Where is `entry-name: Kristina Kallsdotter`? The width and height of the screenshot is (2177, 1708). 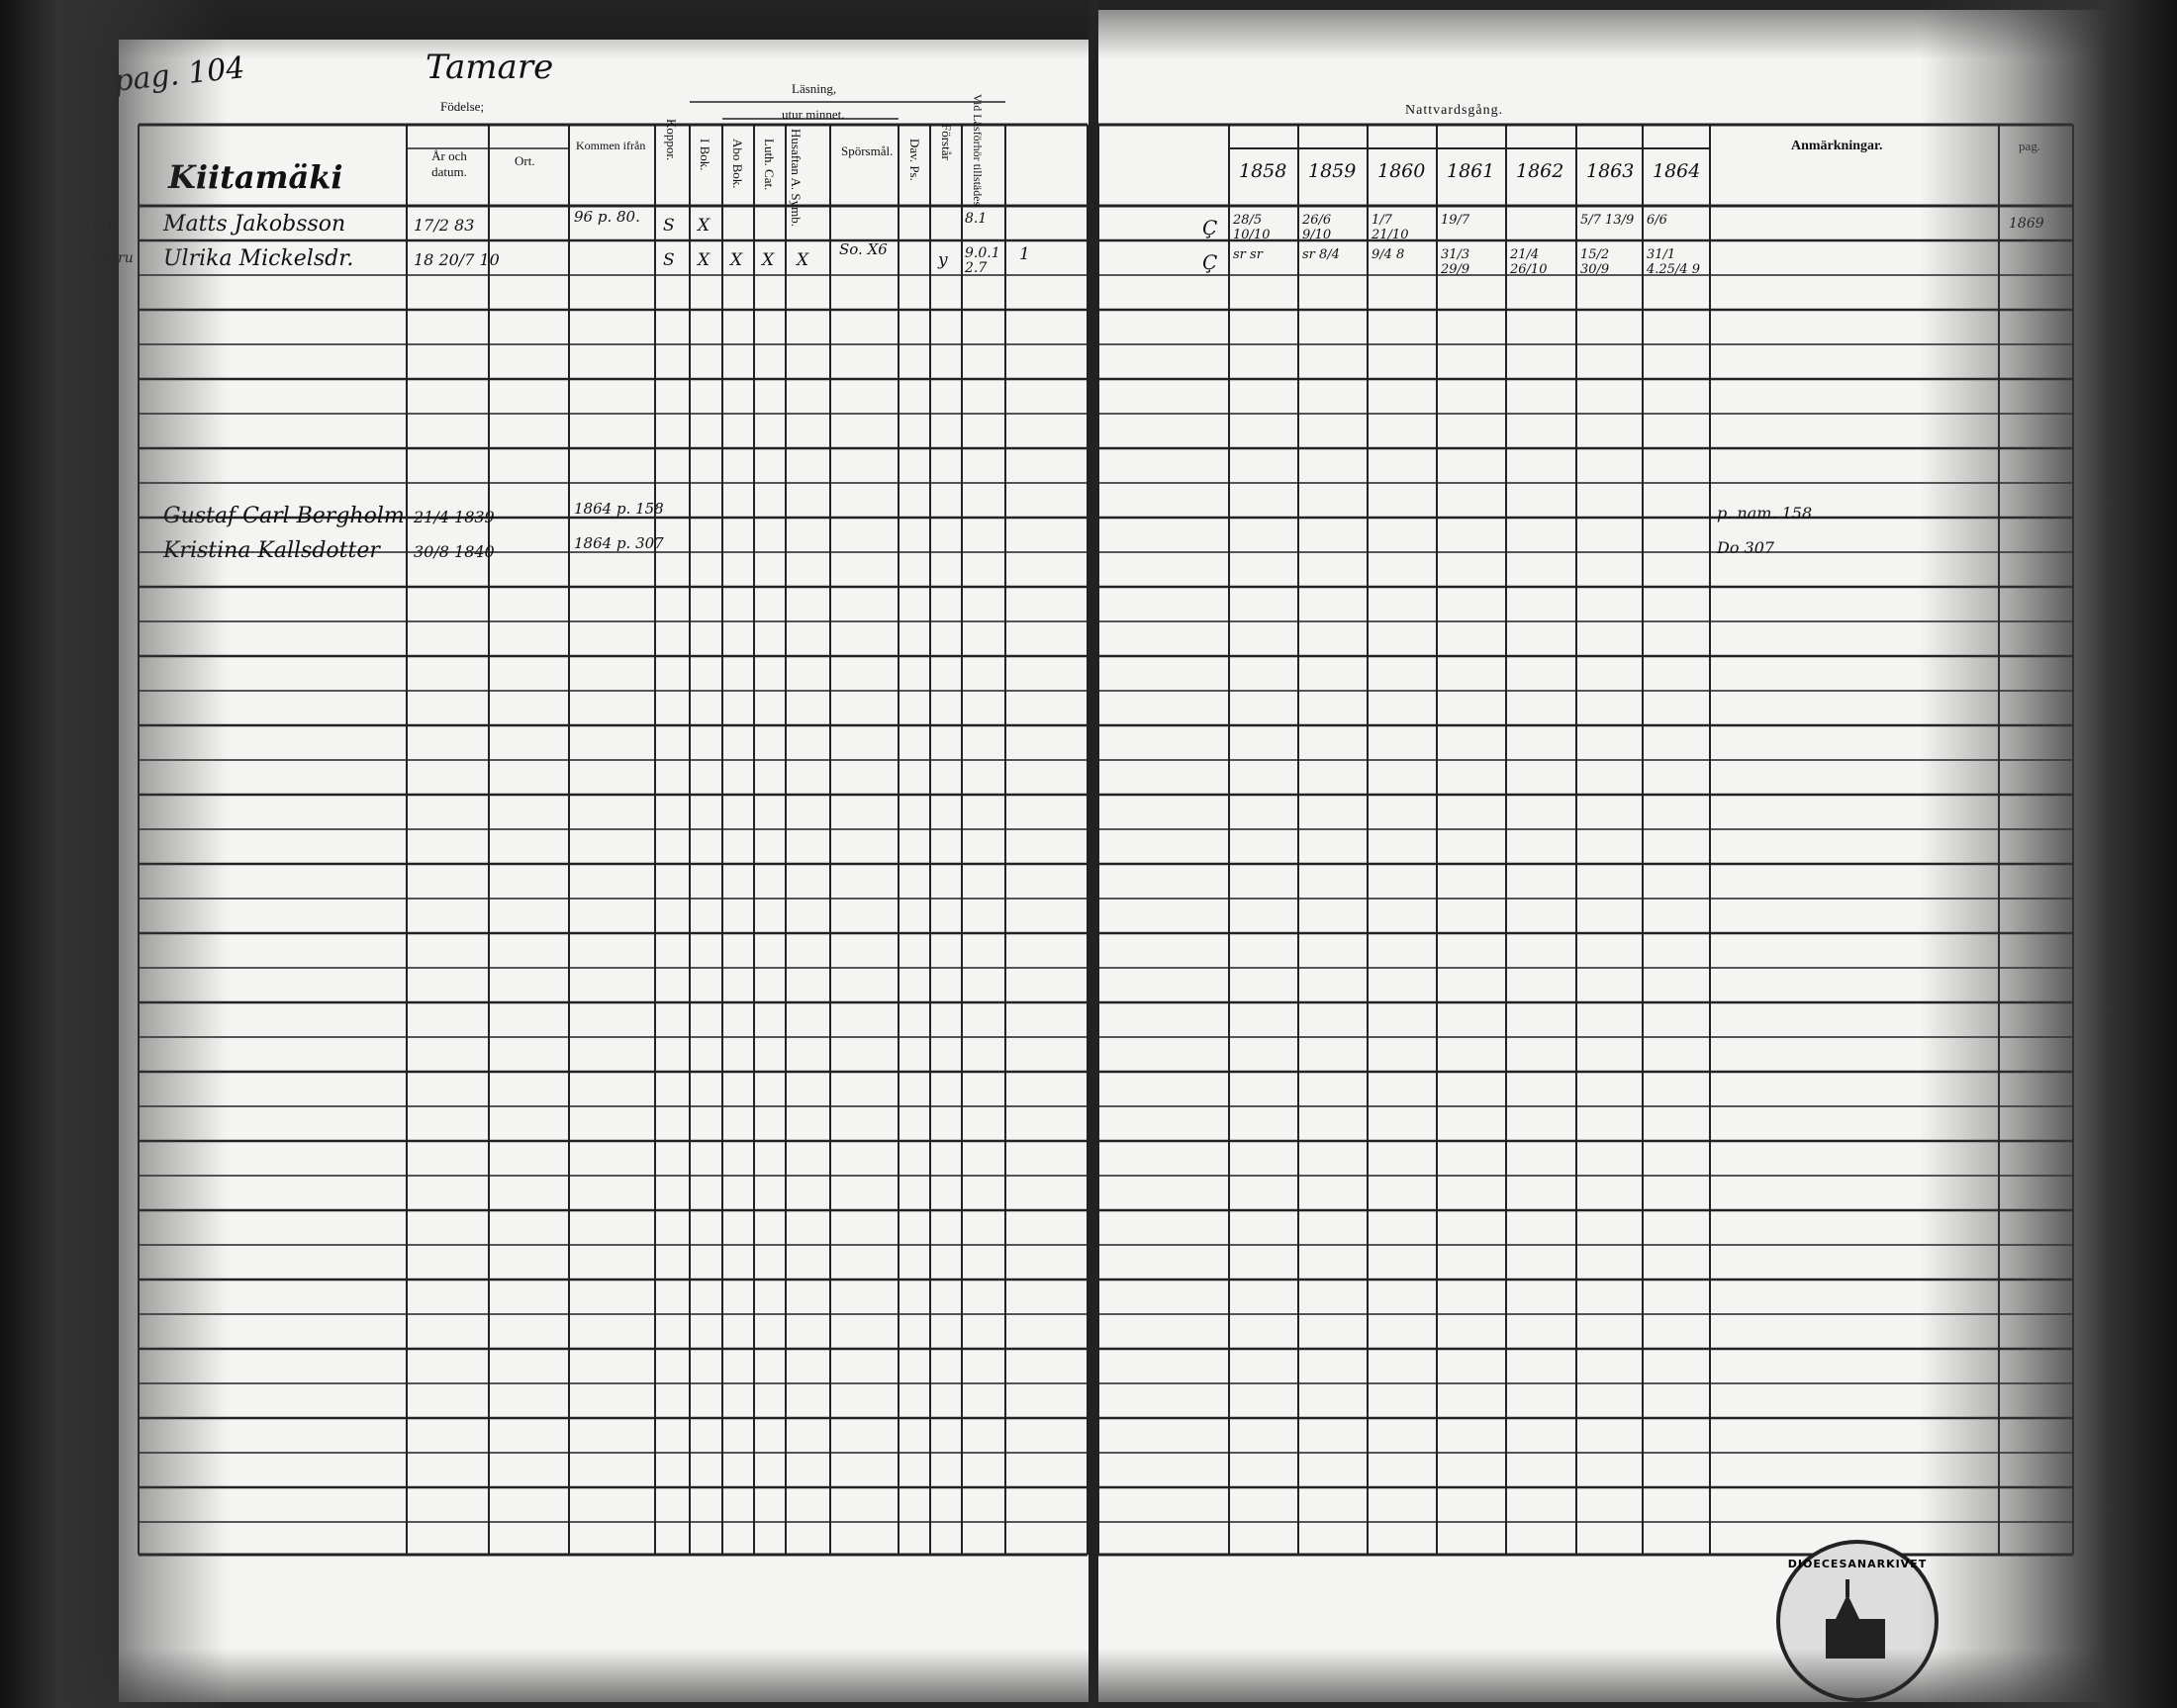
entry-name: Kristina Kallsdotter is located at coordinates (271, 550).